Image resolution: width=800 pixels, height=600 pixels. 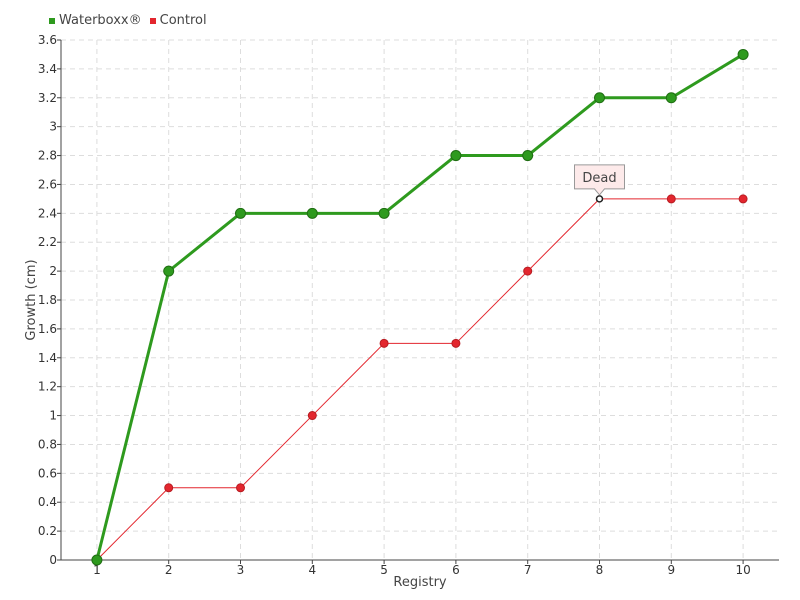 I want to click on y-tick-label: 1.8, so click(x=47, y=300).